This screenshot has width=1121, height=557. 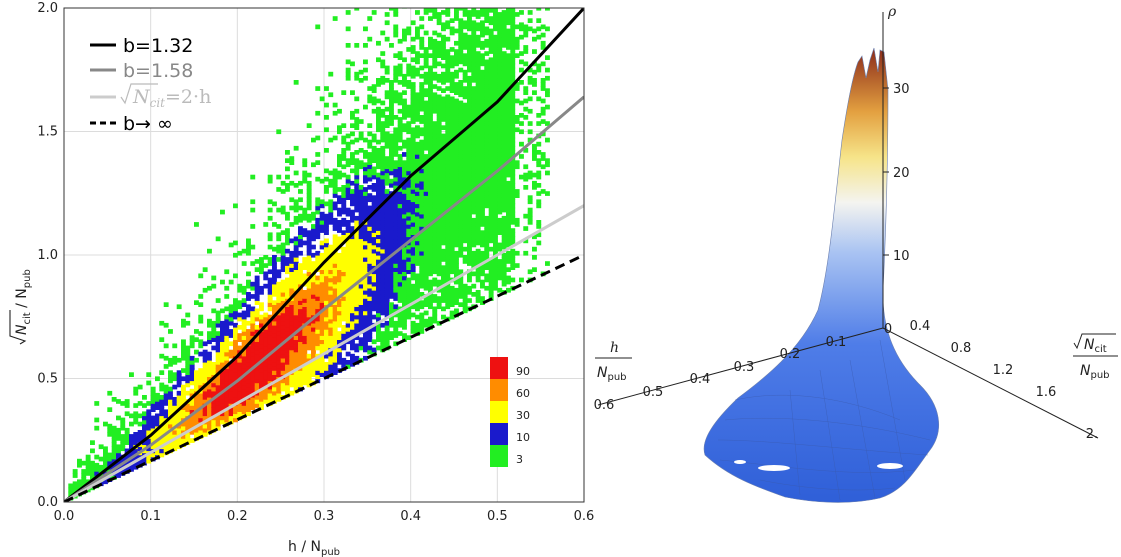 What do you see at coordinates (1092, 434) in the screenshot?
I see `cit-axis-tick-label: 2.` at bounding box center [1092, 434].